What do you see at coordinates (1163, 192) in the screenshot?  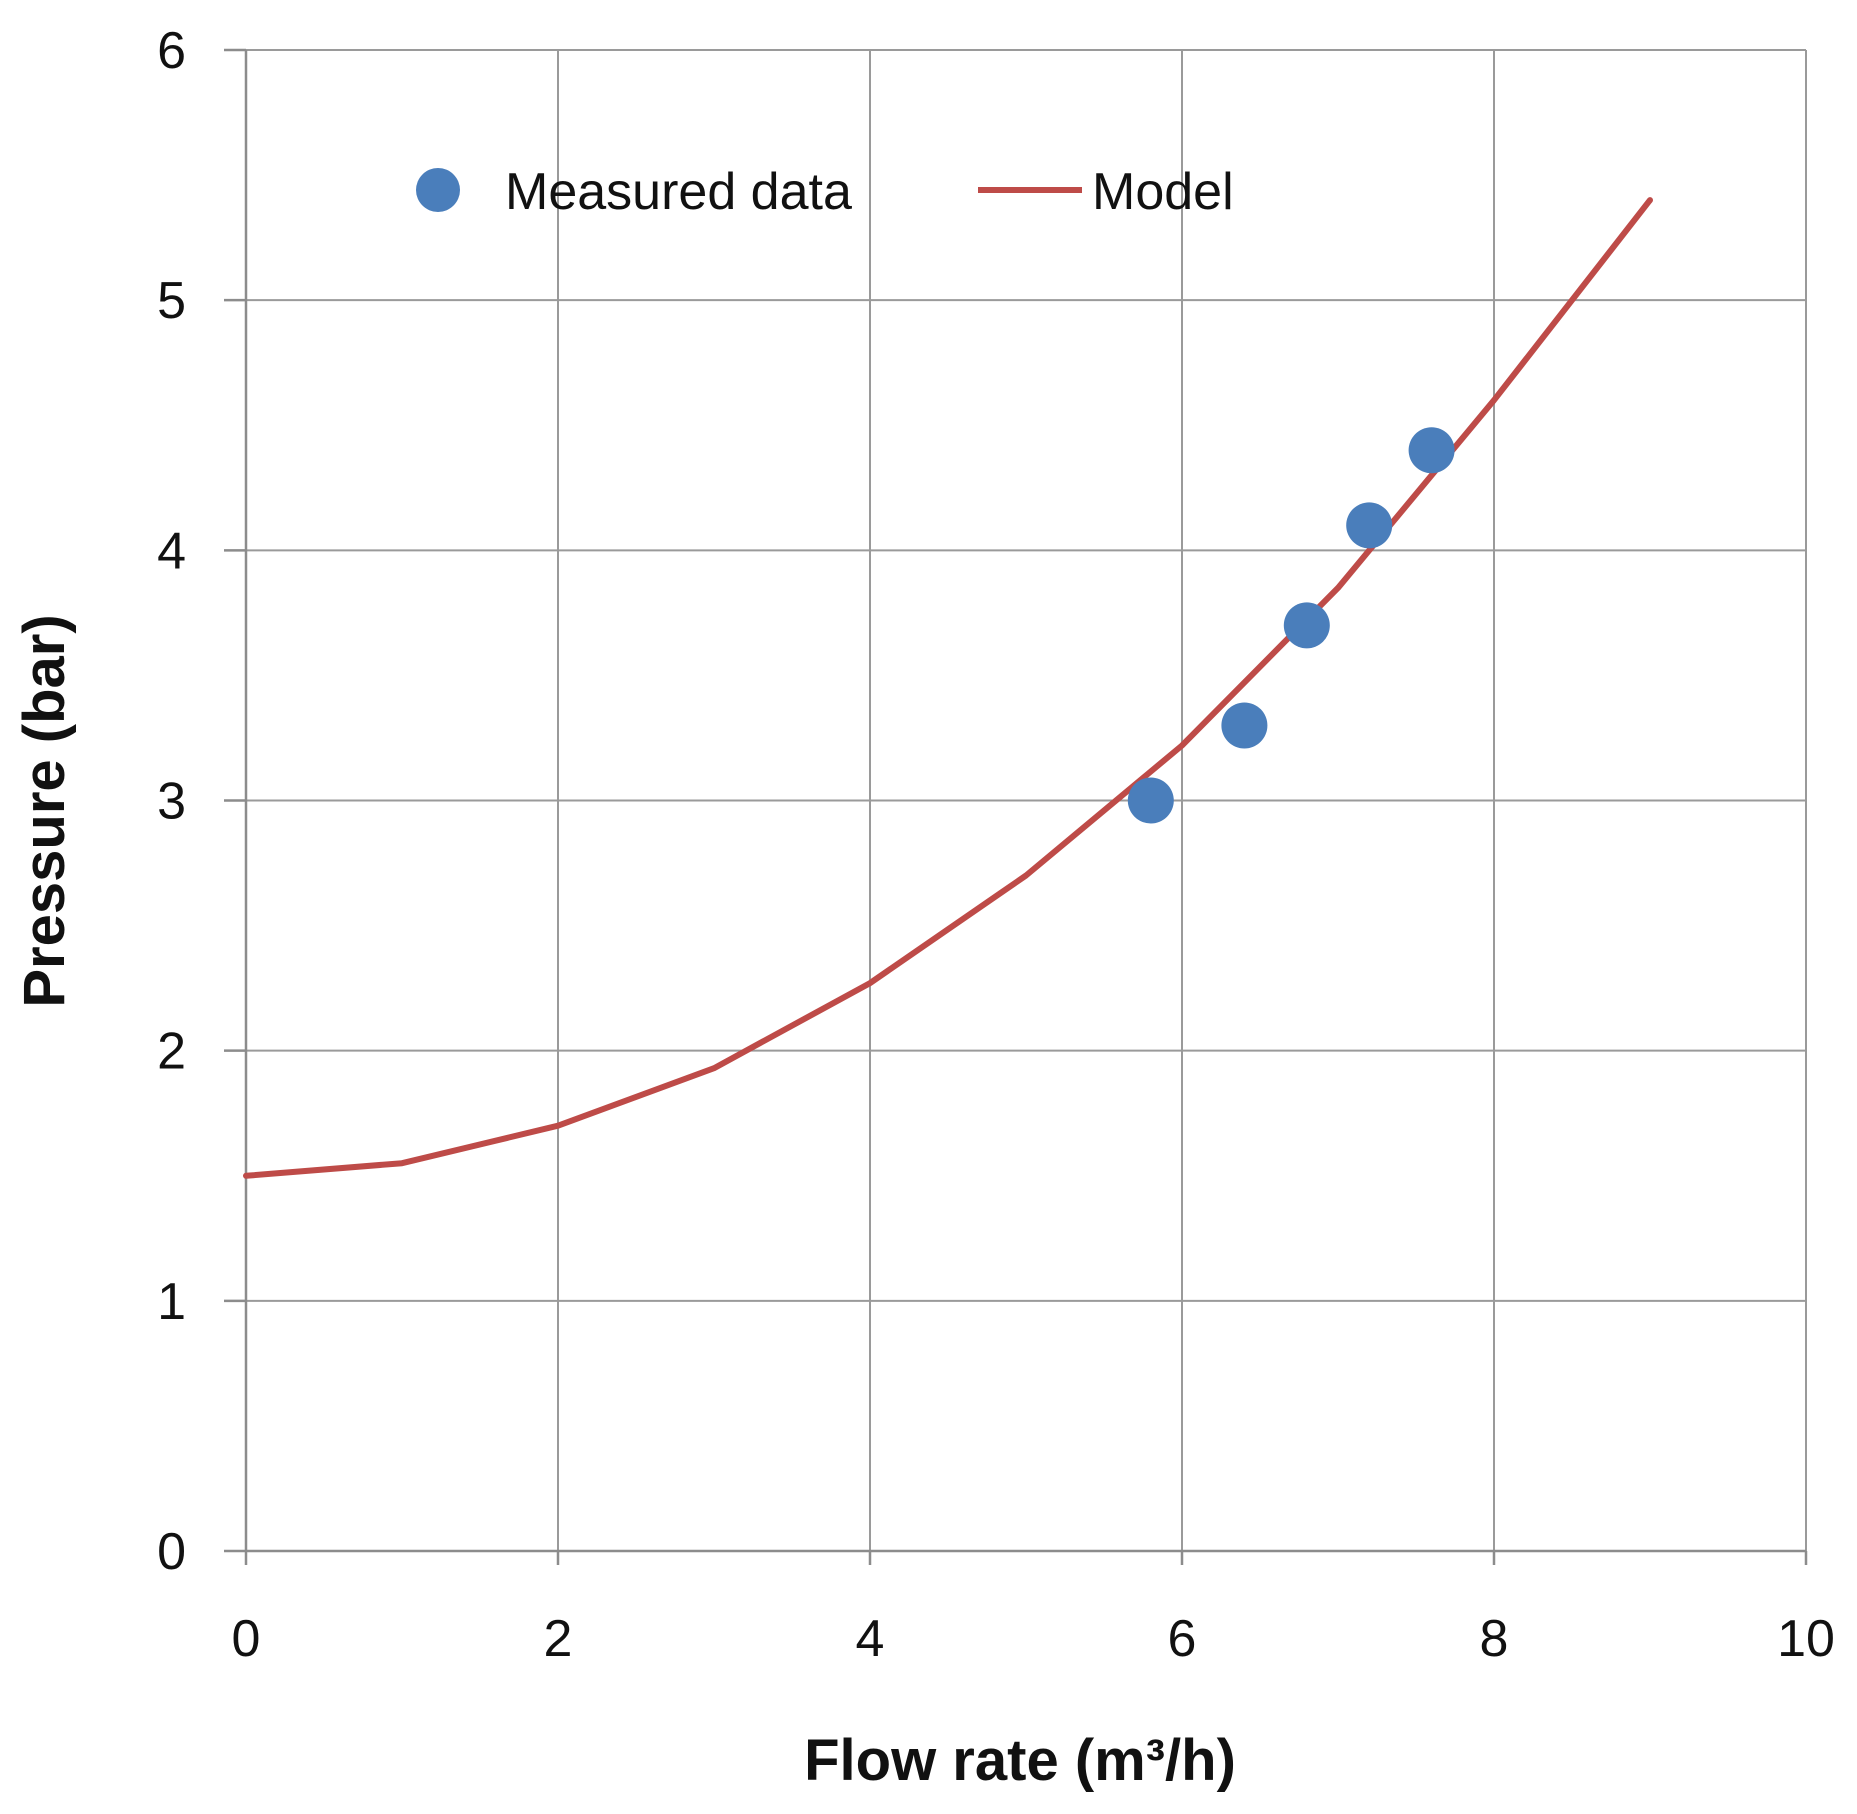 I see `legend-label-model: Model` at bounding box center [1163, 192].